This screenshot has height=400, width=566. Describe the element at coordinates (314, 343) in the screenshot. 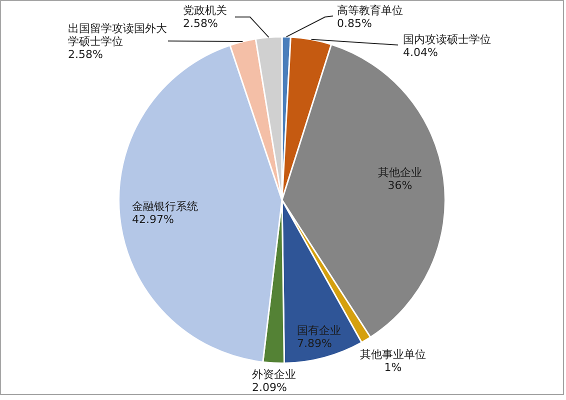

I see `data-label: 7.89%` at that location.